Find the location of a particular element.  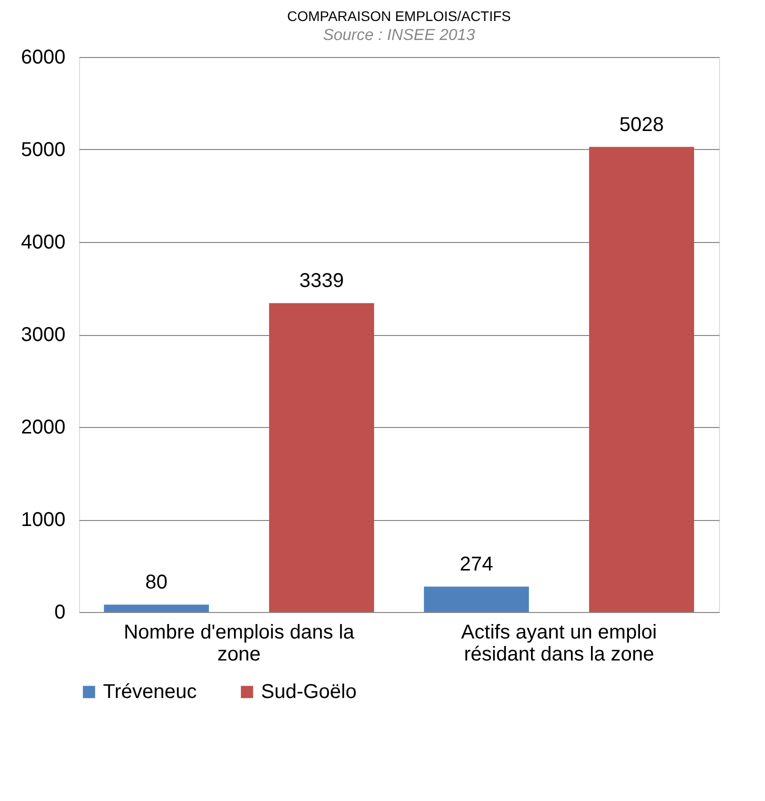

y-tick-label: 0 is located at coordinates (60, 613).